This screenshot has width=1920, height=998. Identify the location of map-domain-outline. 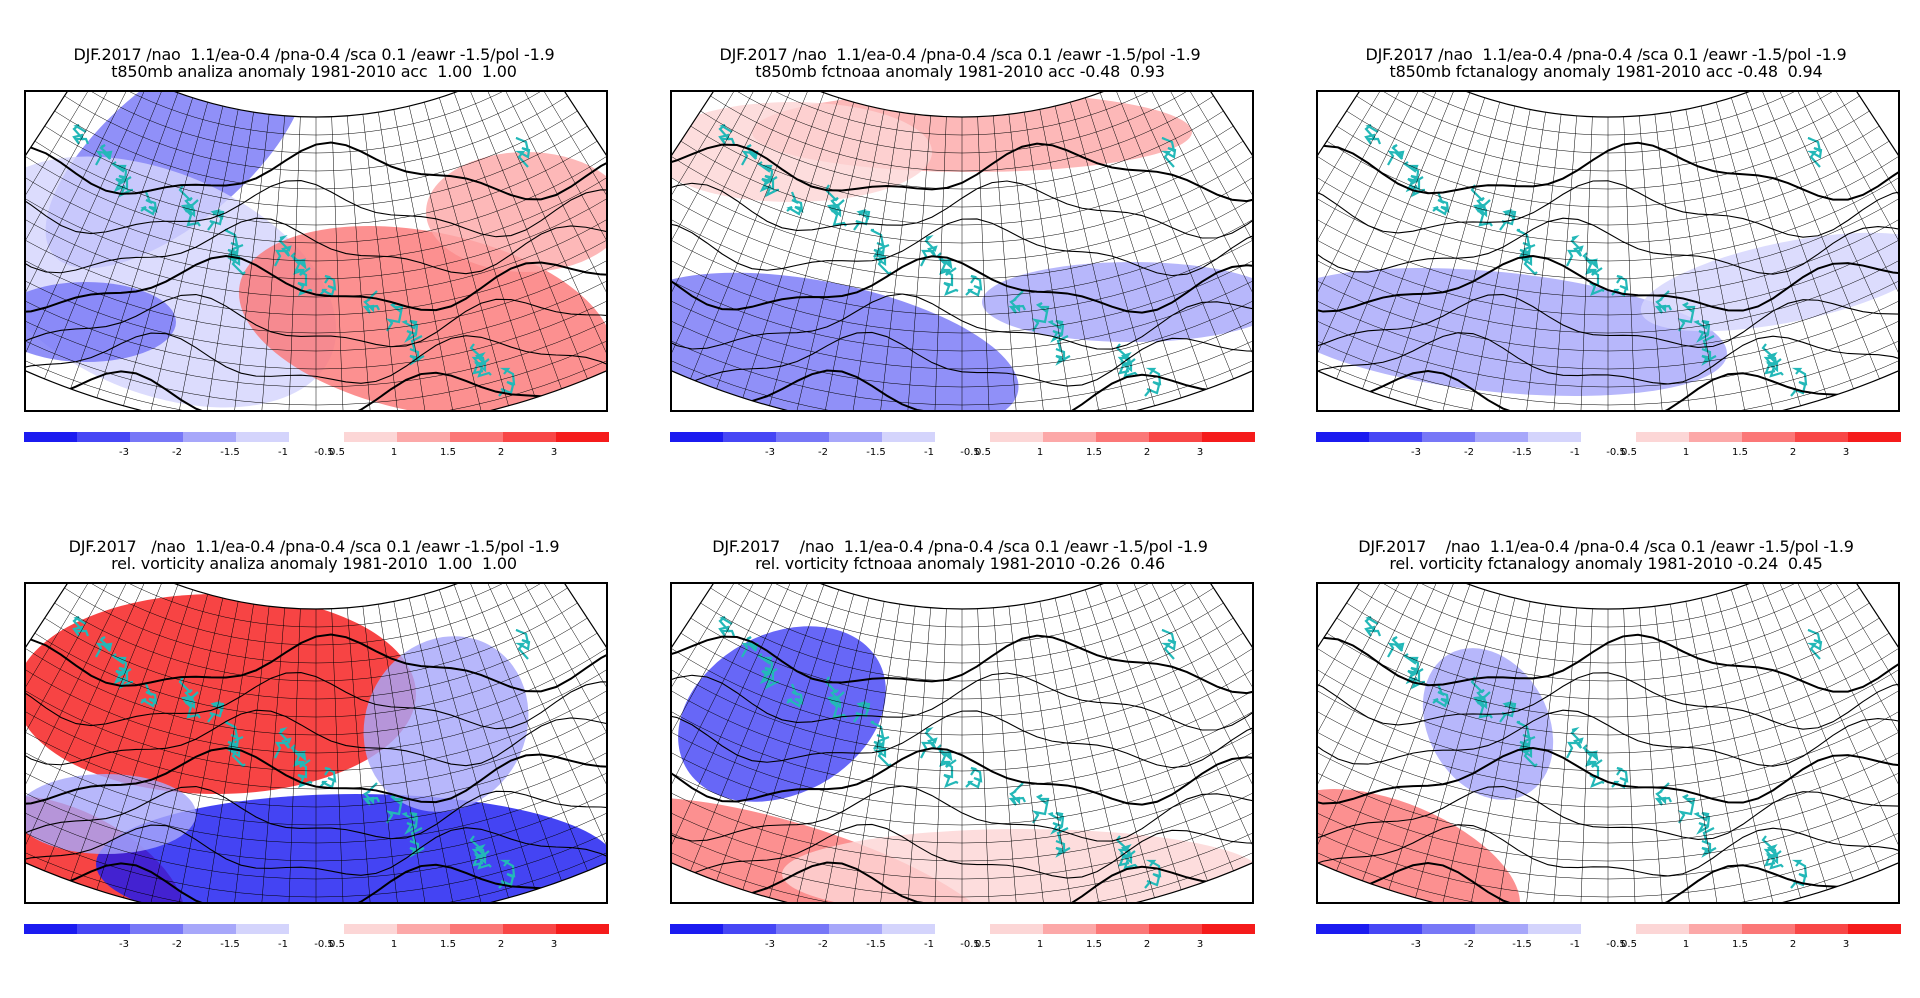
(962, 743).